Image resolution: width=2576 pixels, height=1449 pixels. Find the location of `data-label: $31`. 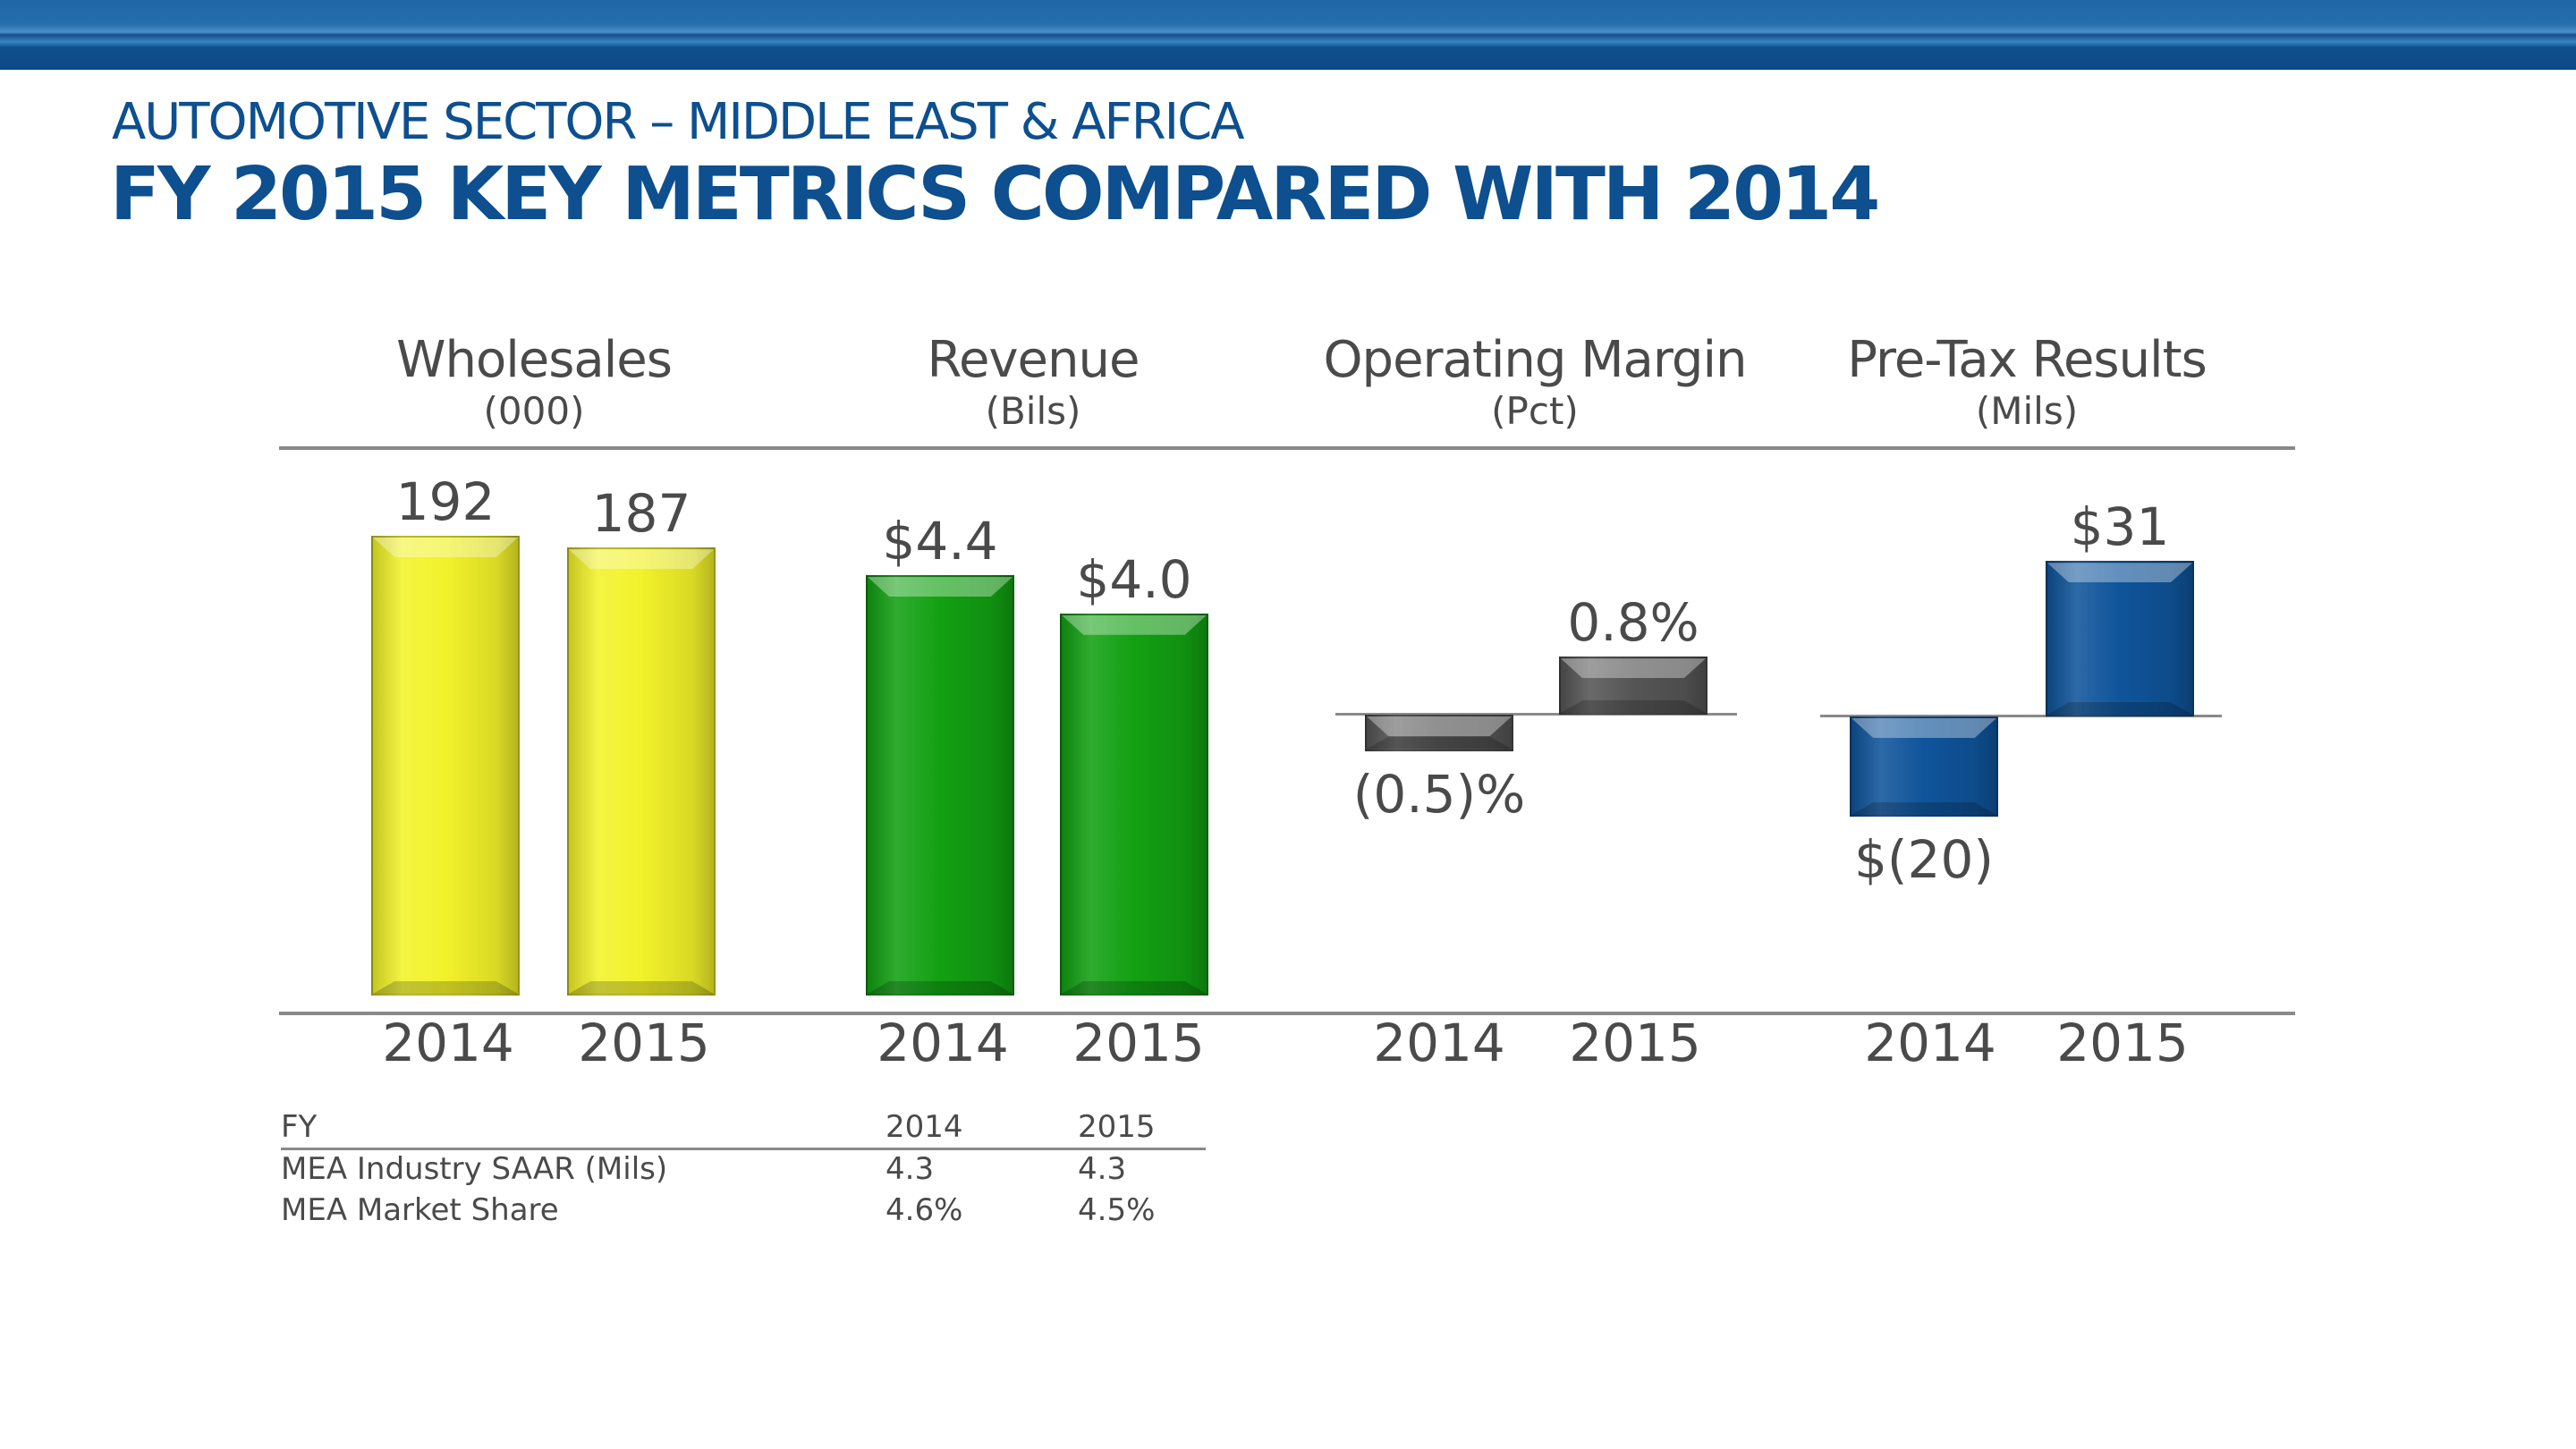

data-label: $31 is located at coordinates (2120, 527).